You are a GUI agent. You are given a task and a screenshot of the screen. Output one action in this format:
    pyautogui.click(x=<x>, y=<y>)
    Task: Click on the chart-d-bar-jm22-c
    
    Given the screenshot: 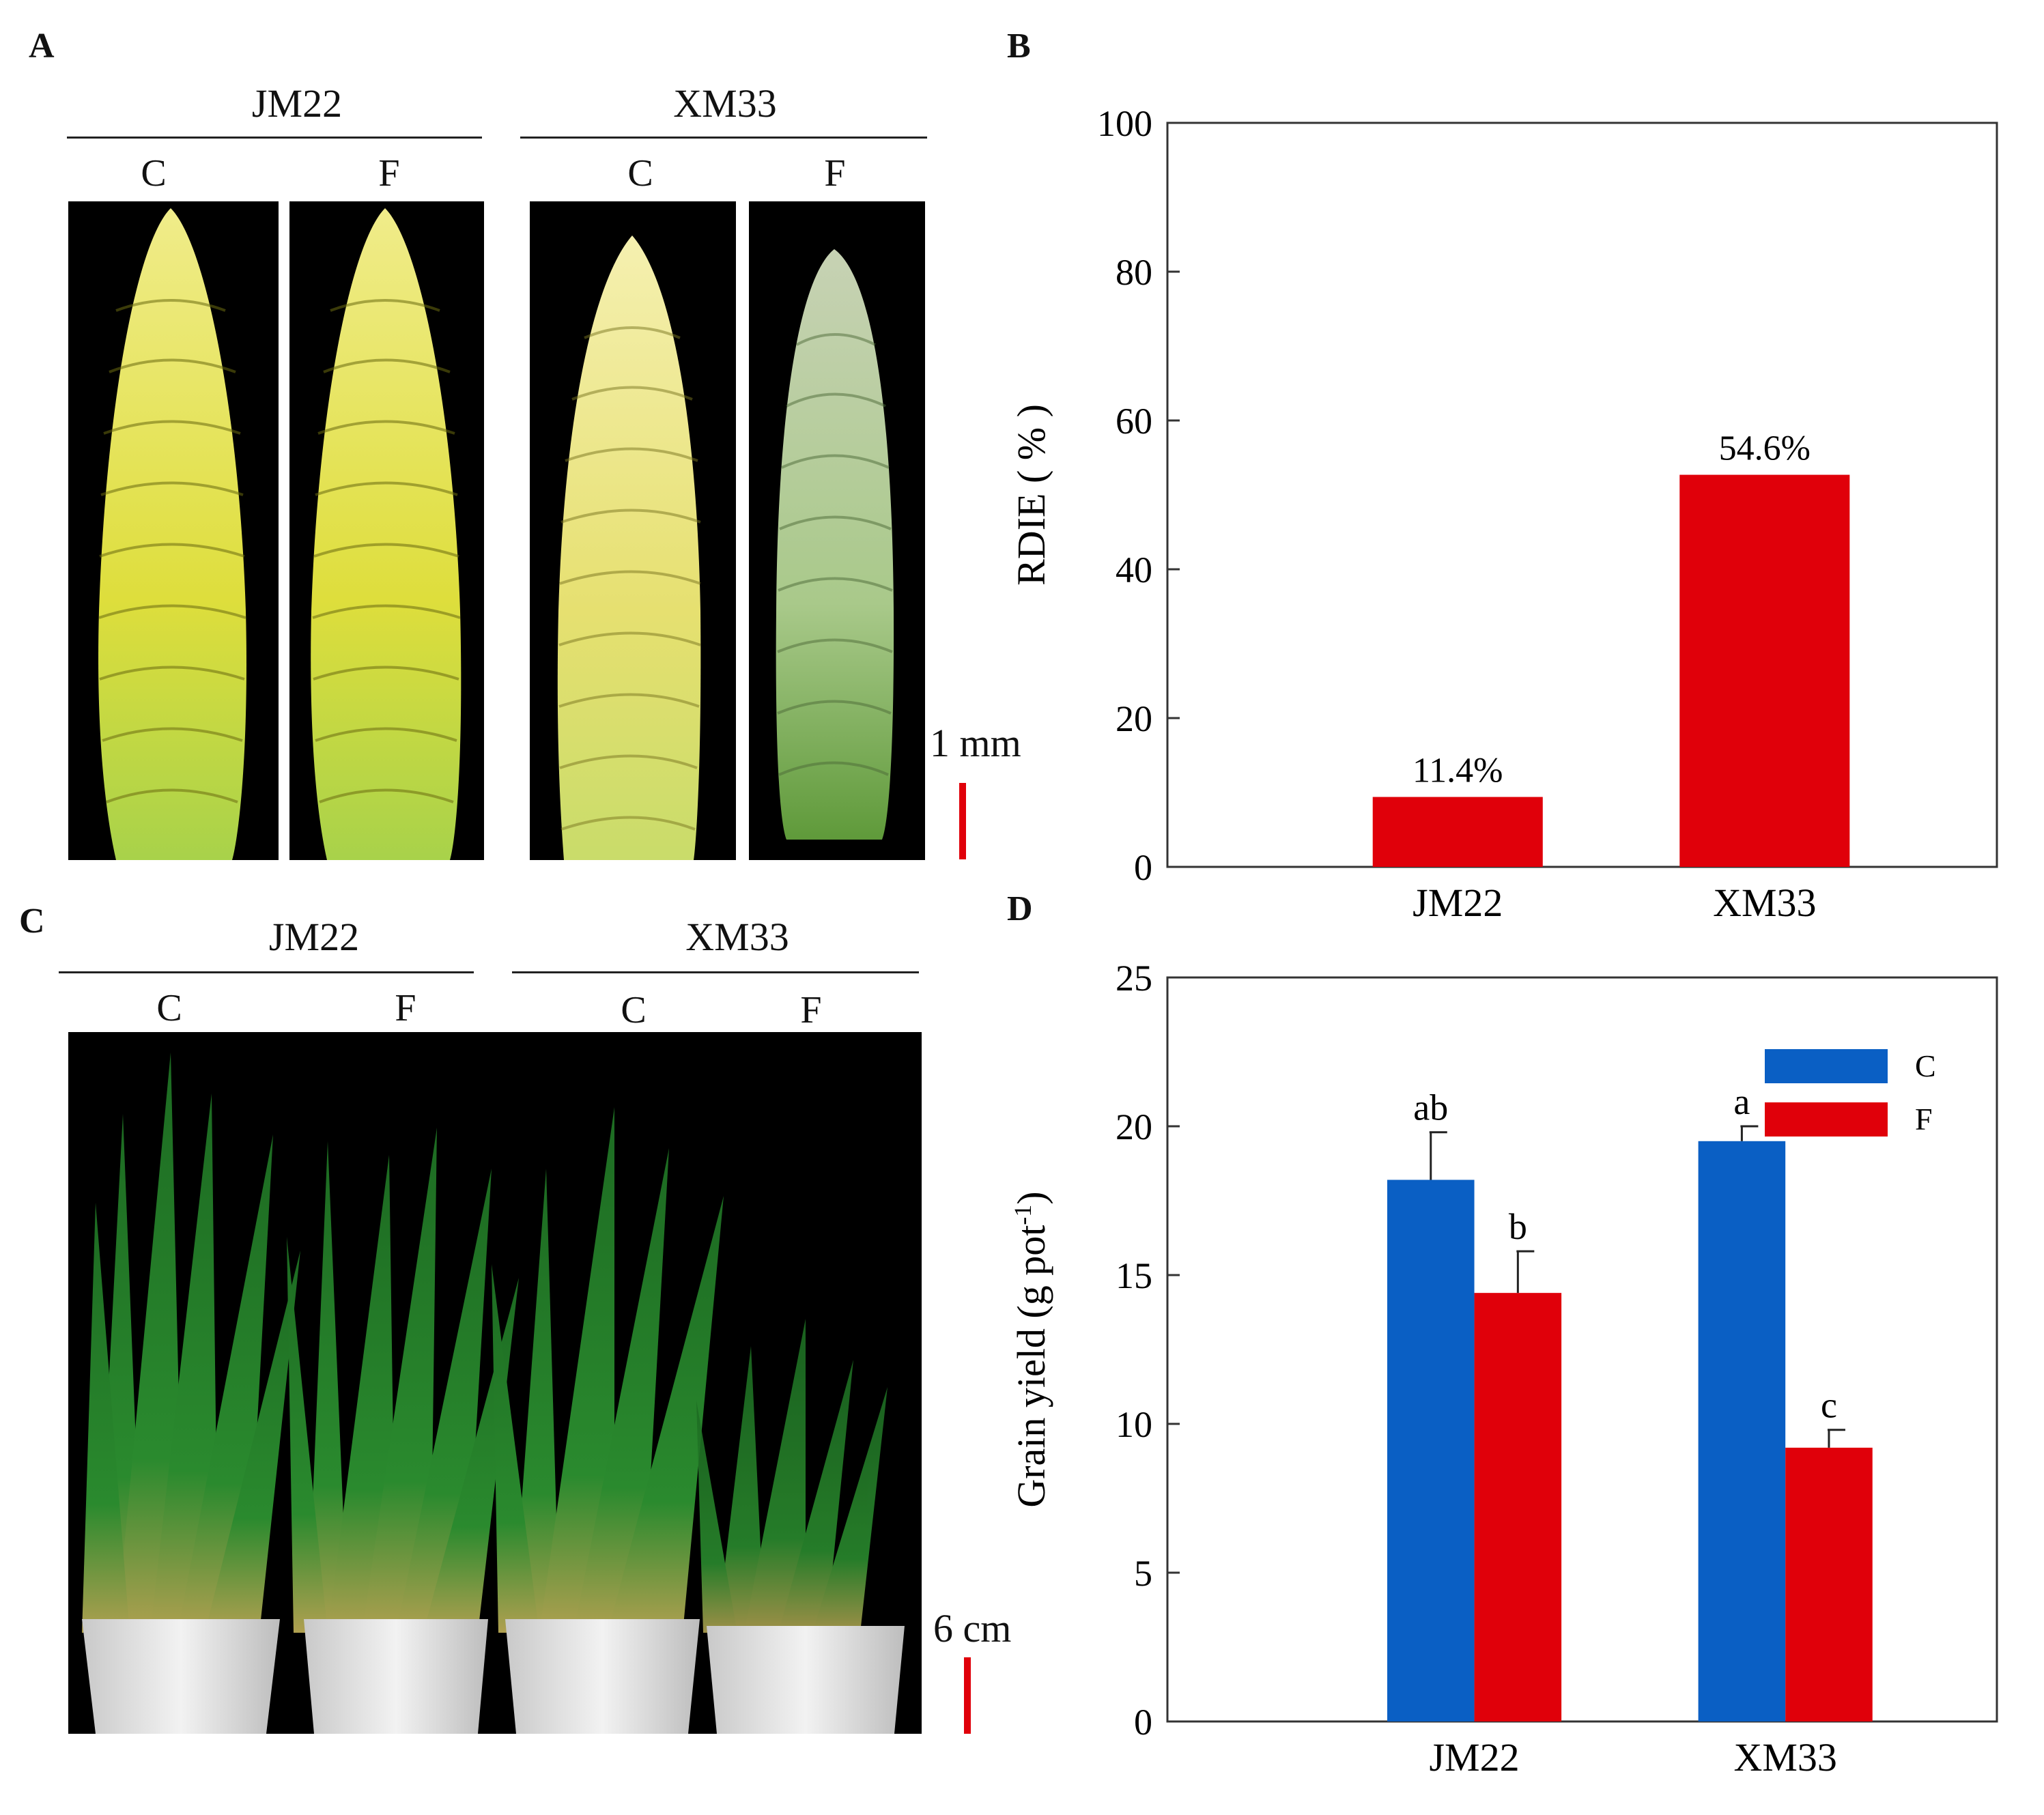 What is the action you would take?
    pyautogui.click(x=1431, y=1450)
    